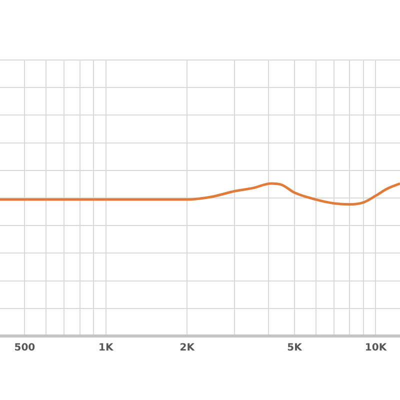 This screenshot has height=400, width=400. I want to click on x-tick-label: 1K, so click(106, 348).